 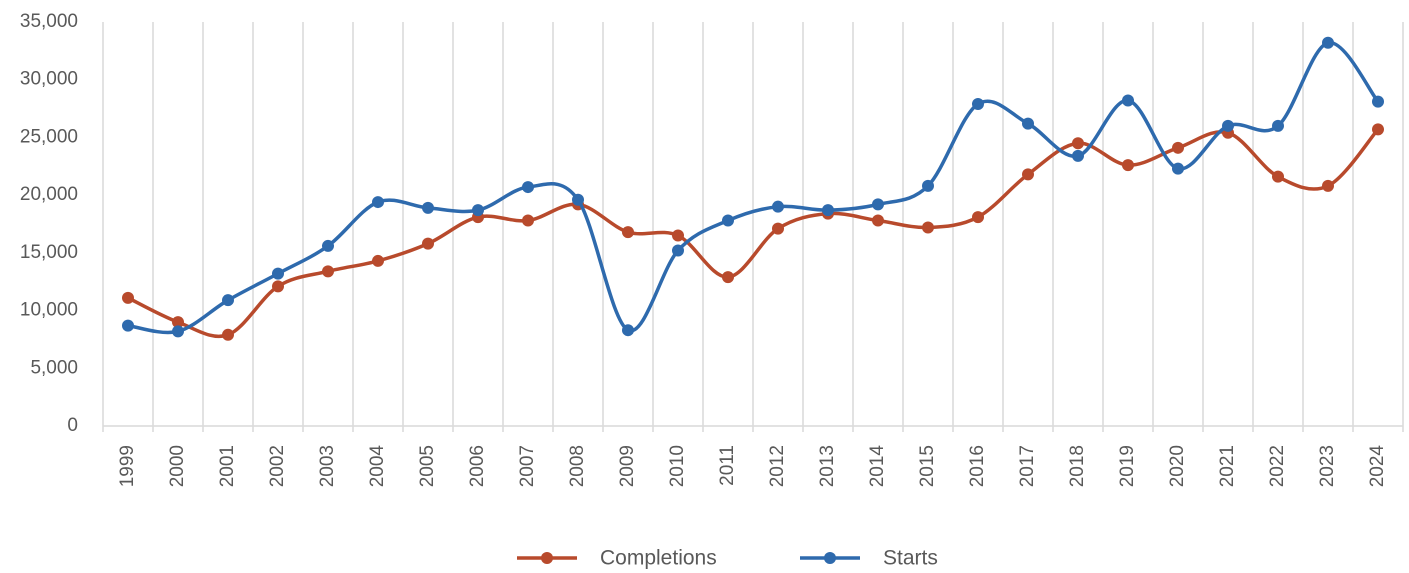 What do you see at coordinates (327, 466) in the screenshot?
I see `x-tick-label: 2003` at bounding box center [327, 466].